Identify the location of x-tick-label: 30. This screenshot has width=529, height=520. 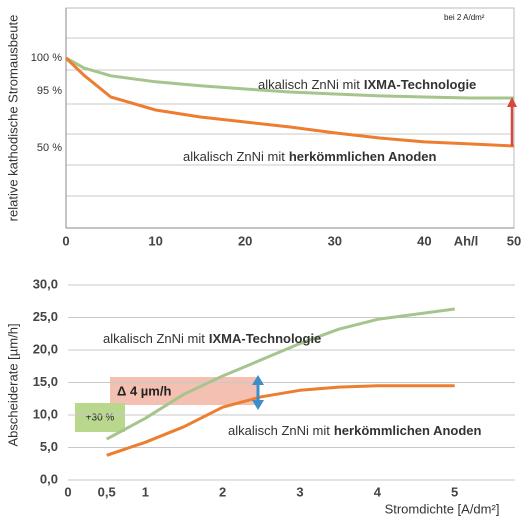
(335, 240).